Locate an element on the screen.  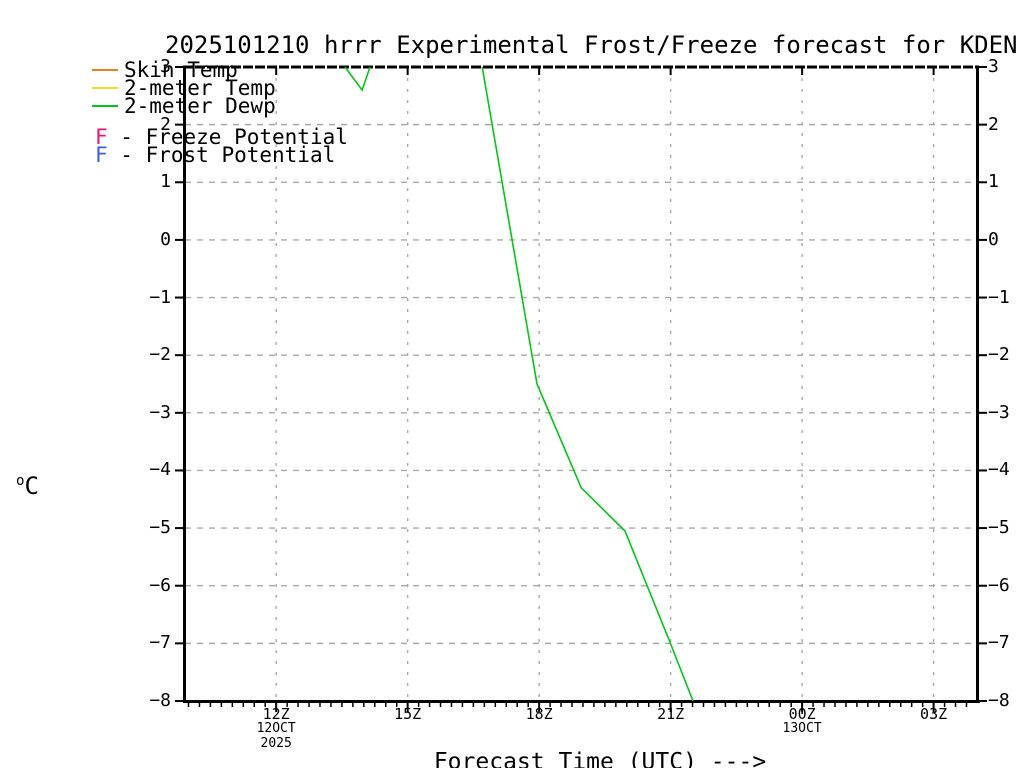
y-tick-label-right: −1 is located at coordinates (999, 297).